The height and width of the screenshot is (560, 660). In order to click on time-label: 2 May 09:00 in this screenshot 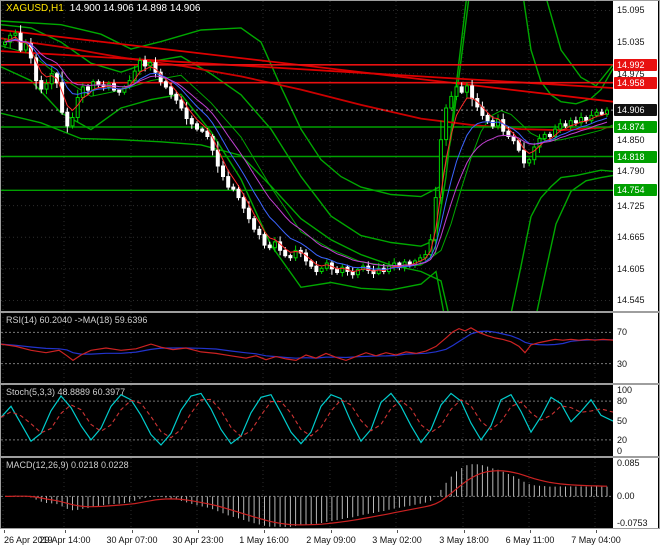, I will do `click(331, 540)`.